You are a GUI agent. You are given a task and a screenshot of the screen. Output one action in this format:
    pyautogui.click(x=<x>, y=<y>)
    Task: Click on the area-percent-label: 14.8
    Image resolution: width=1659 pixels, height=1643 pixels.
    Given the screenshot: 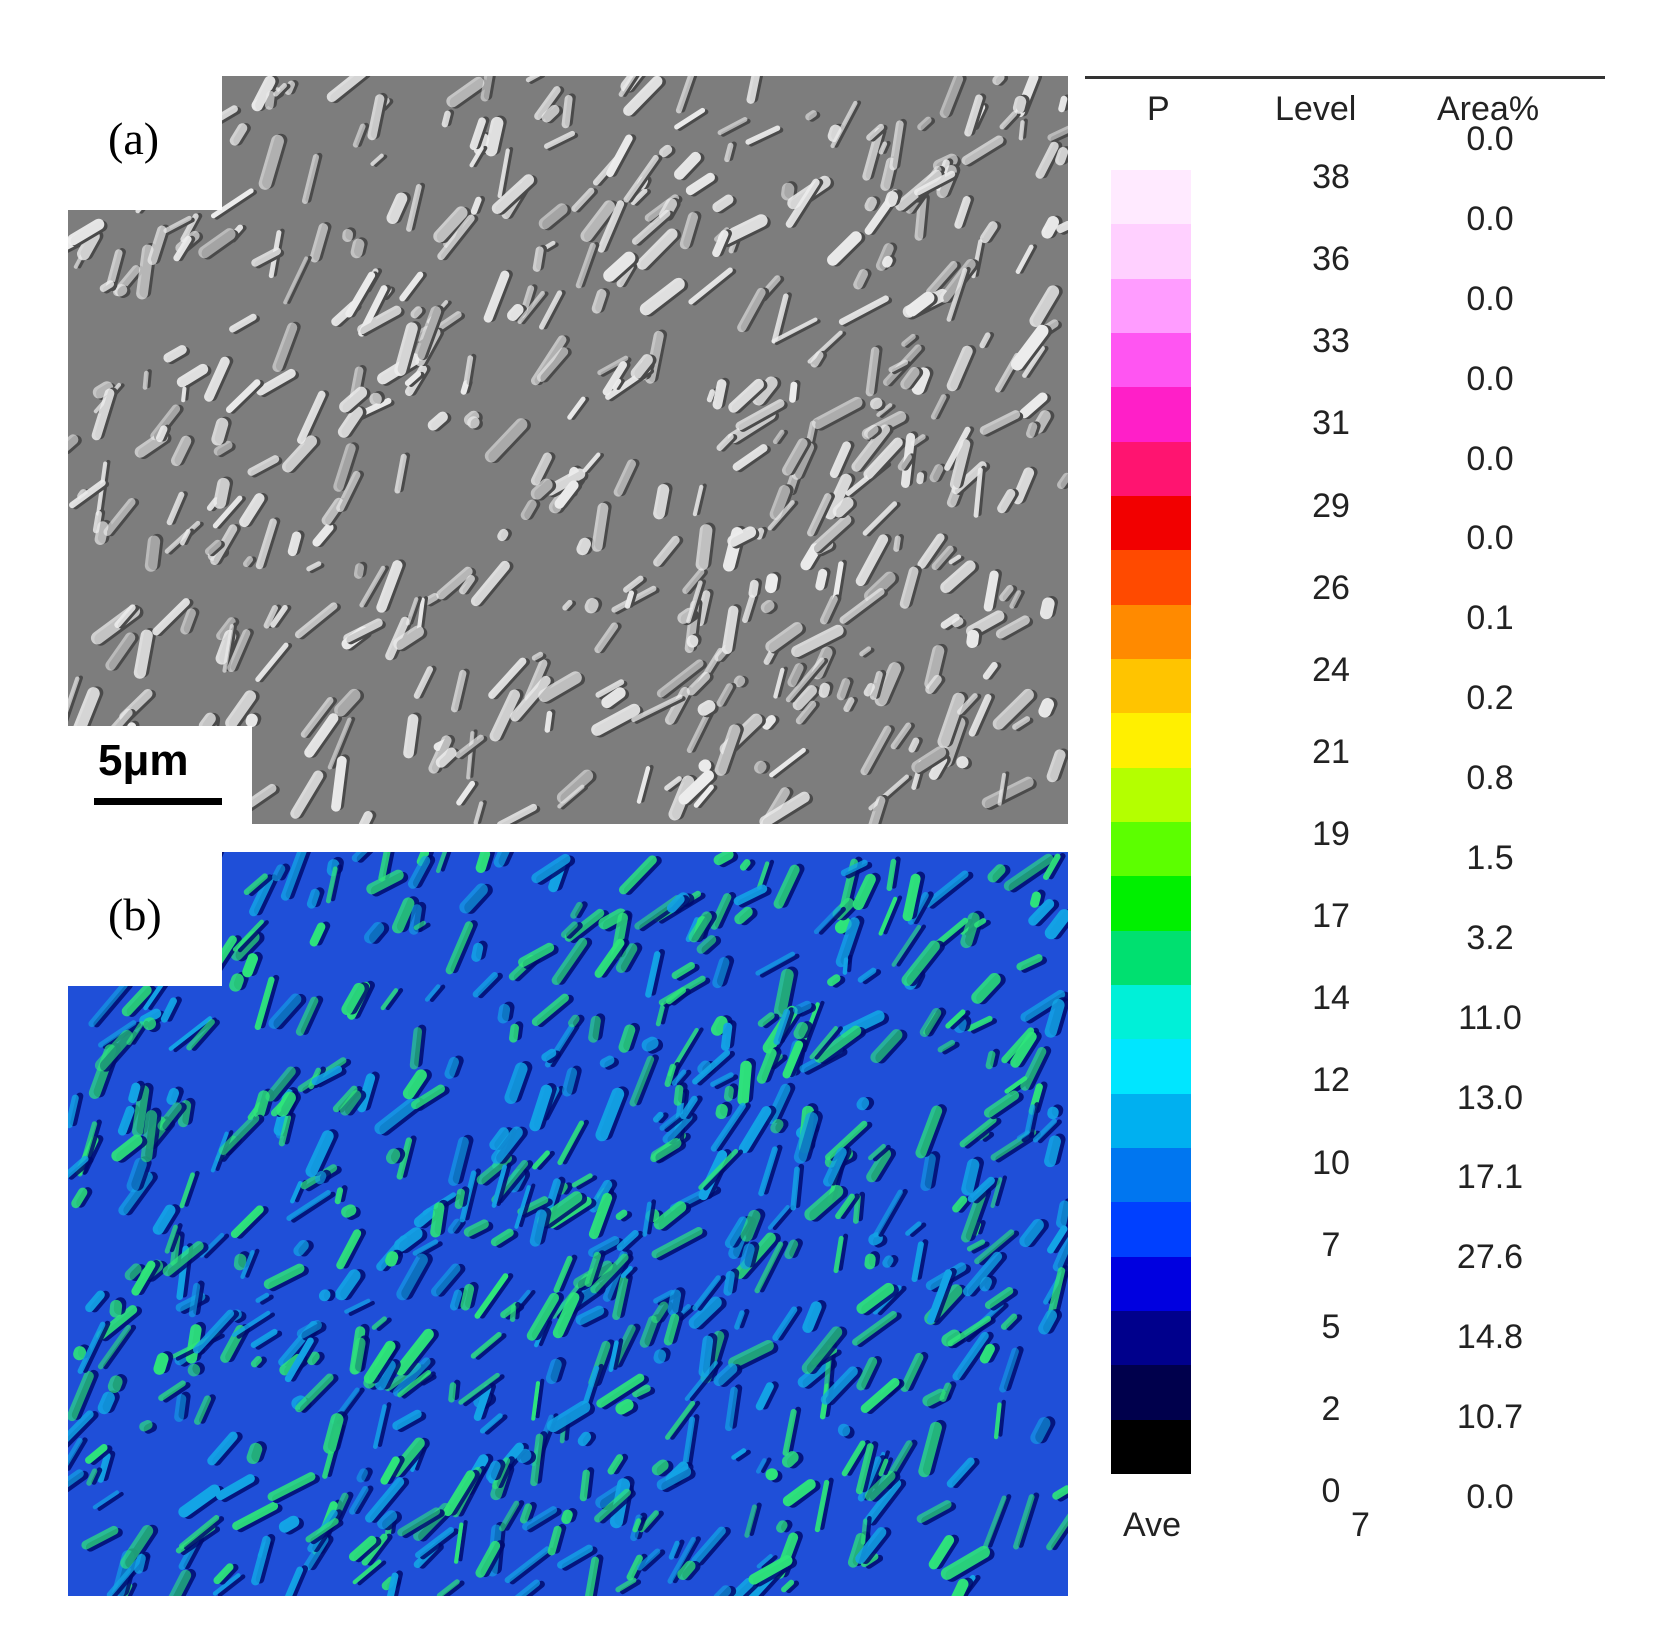 What is the action you would take?
    pyautogui.click(x=1490, y=1337)
    